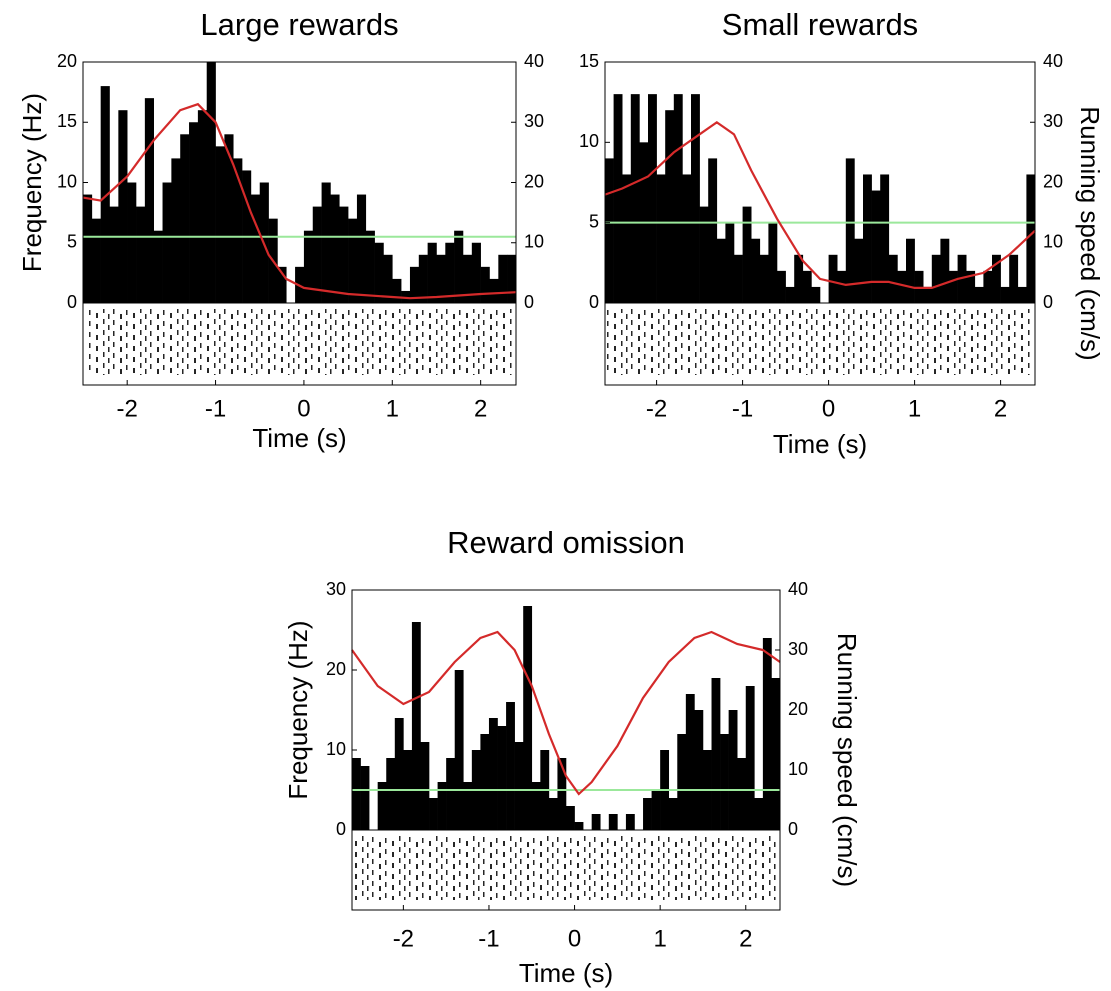  I want to click on y-tick-label: 15, so click(67, 121).